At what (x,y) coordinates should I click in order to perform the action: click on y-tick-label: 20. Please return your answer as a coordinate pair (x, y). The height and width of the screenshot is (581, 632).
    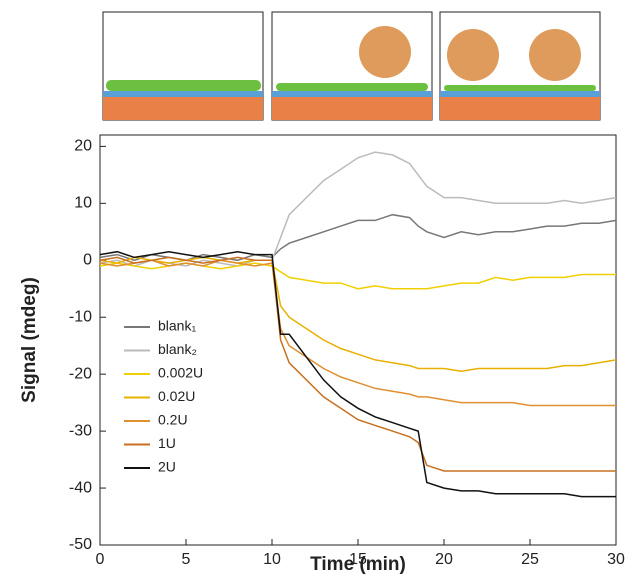
    Looking at the image, I should click on (83, 146).